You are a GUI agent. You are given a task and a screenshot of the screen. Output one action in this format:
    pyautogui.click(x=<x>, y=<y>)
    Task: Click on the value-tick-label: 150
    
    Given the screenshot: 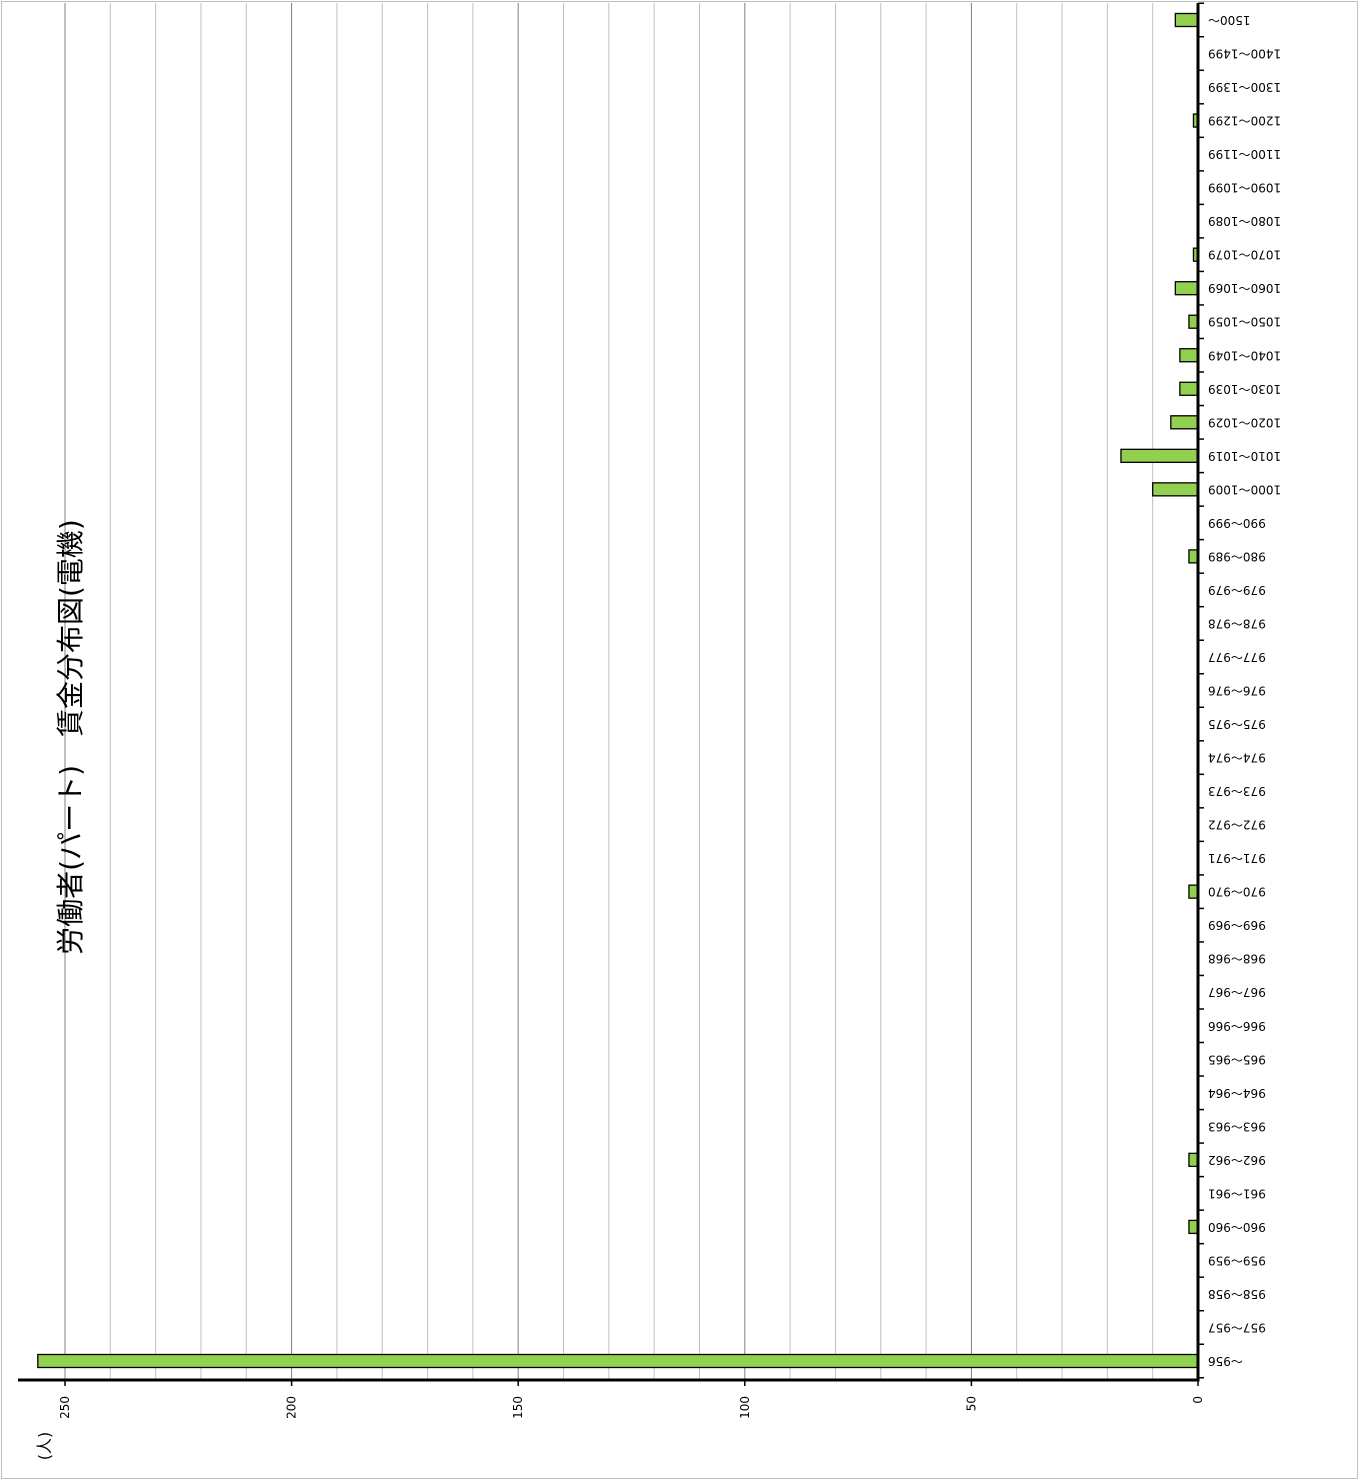 What is the action you would take?
    pyautogui.click(x=518, y=1407)
    